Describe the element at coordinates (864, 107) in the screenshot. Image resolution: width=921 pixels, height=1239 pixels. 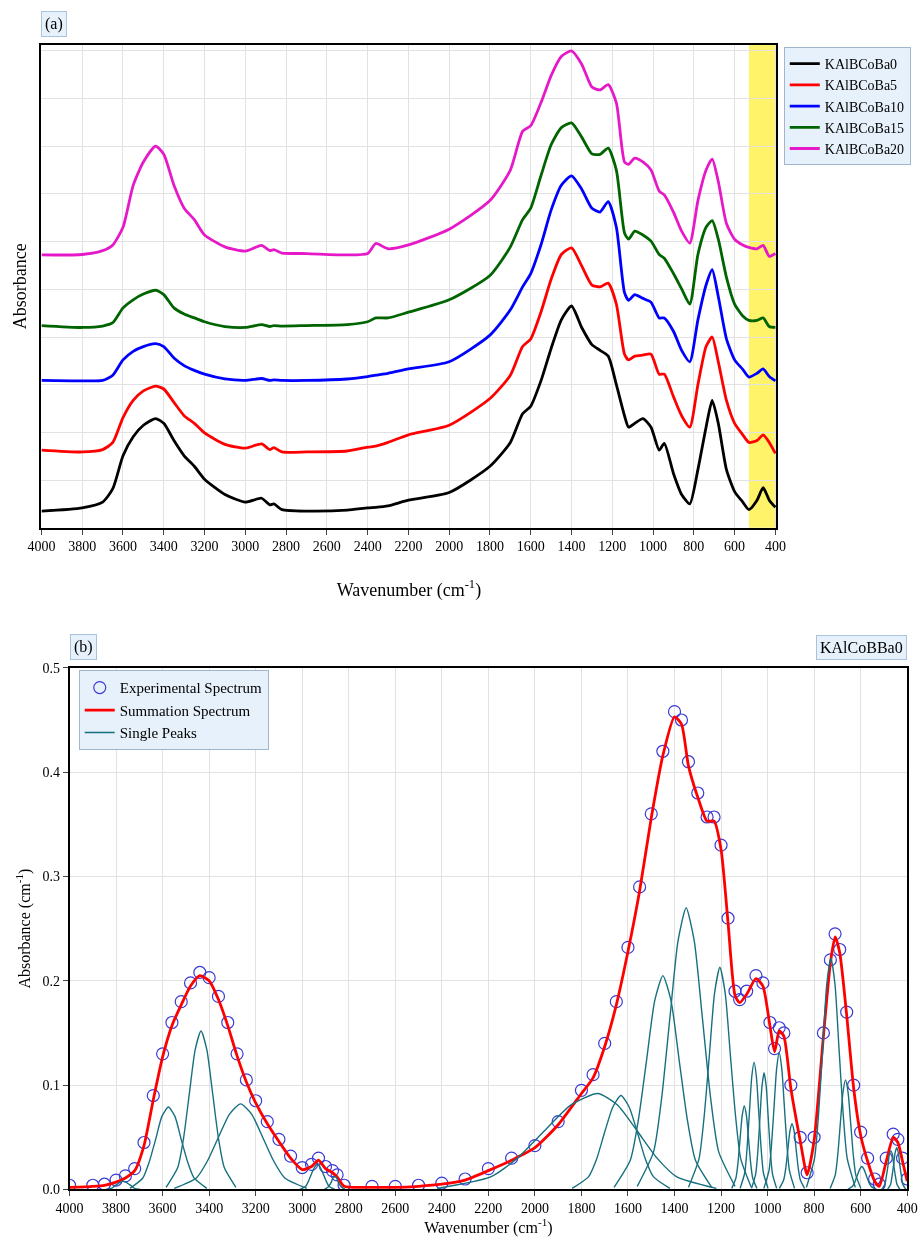
I see `legend-label: KAlBCoBa10` at that location.